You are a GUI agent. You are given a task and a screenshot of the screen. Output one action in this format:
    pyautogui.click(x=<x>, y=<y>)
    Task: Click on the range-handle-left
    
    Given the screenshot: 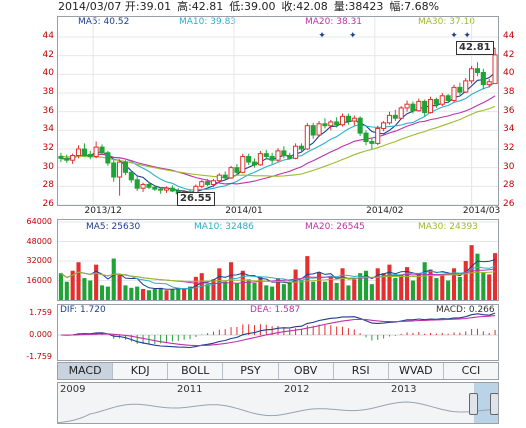 What is the action you would take?
    pyautogui.click(x=473, y=404)
    